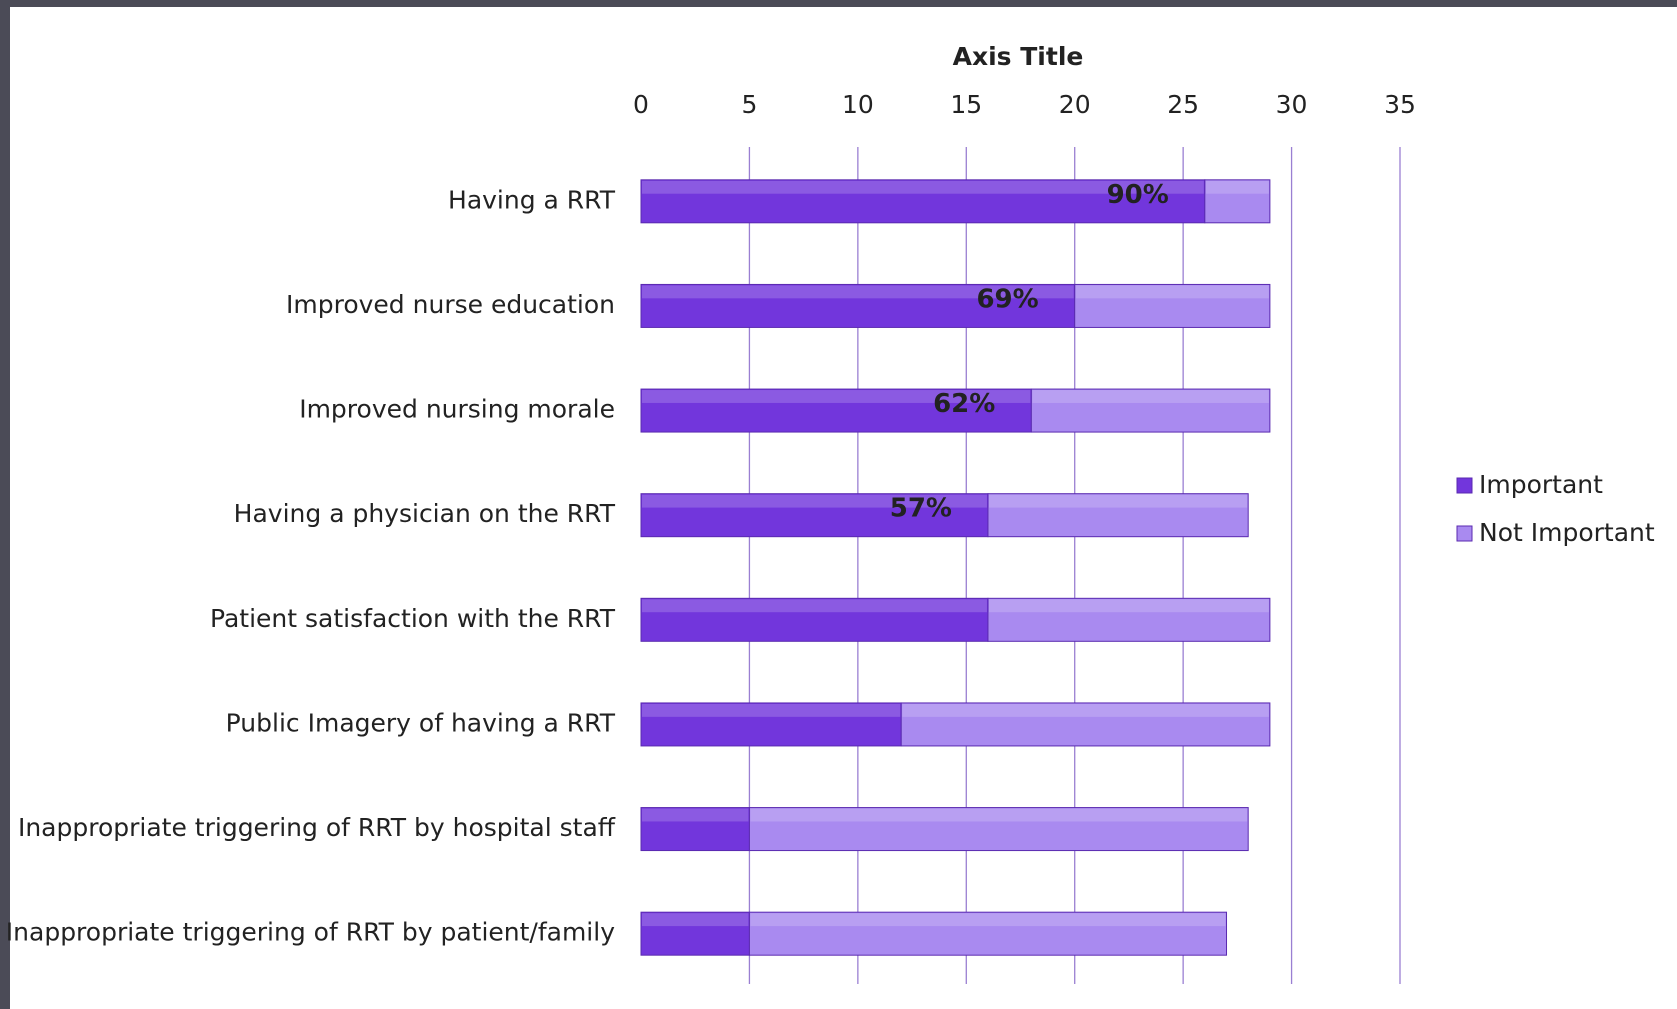 The image size is (1677, 1009). What do you see at coordinates (1292, 104) in the screenshot?
I see `x-tick-label: 30` at bounding box center [1292, 104].